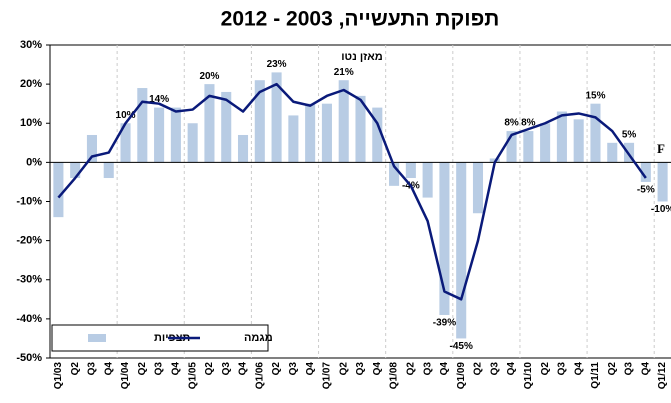 This screenshot has width=671, height=403. Describe the element at coordinates (461, 346) in the screenshot. I see `data-label: -45%` at that location.